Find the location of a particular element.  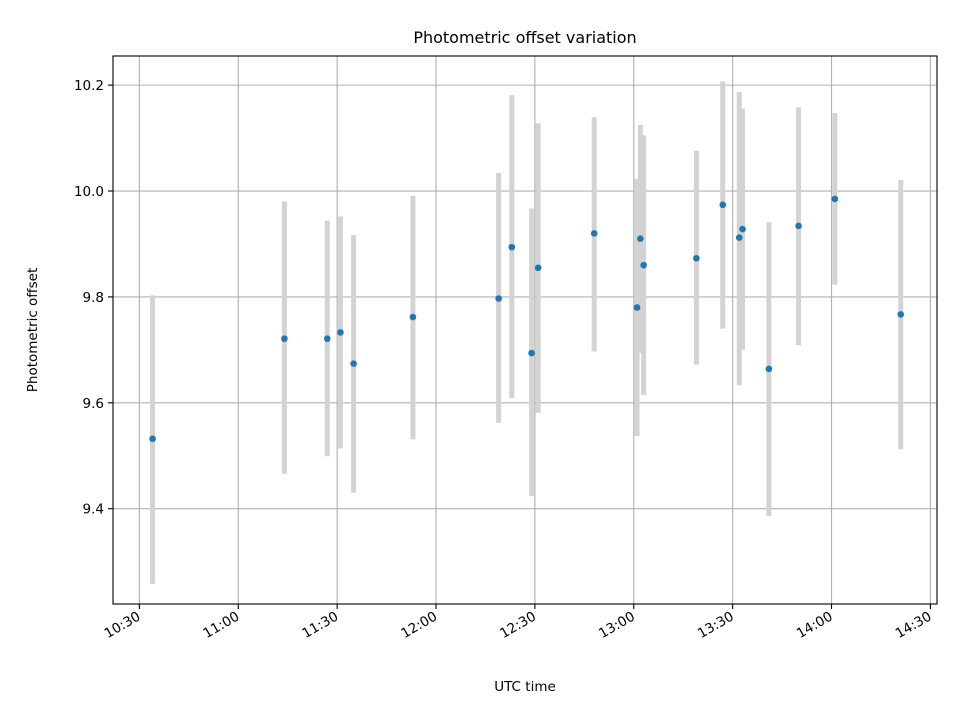

x-tick-label: 13:00 is located at coordinates (617, 625).